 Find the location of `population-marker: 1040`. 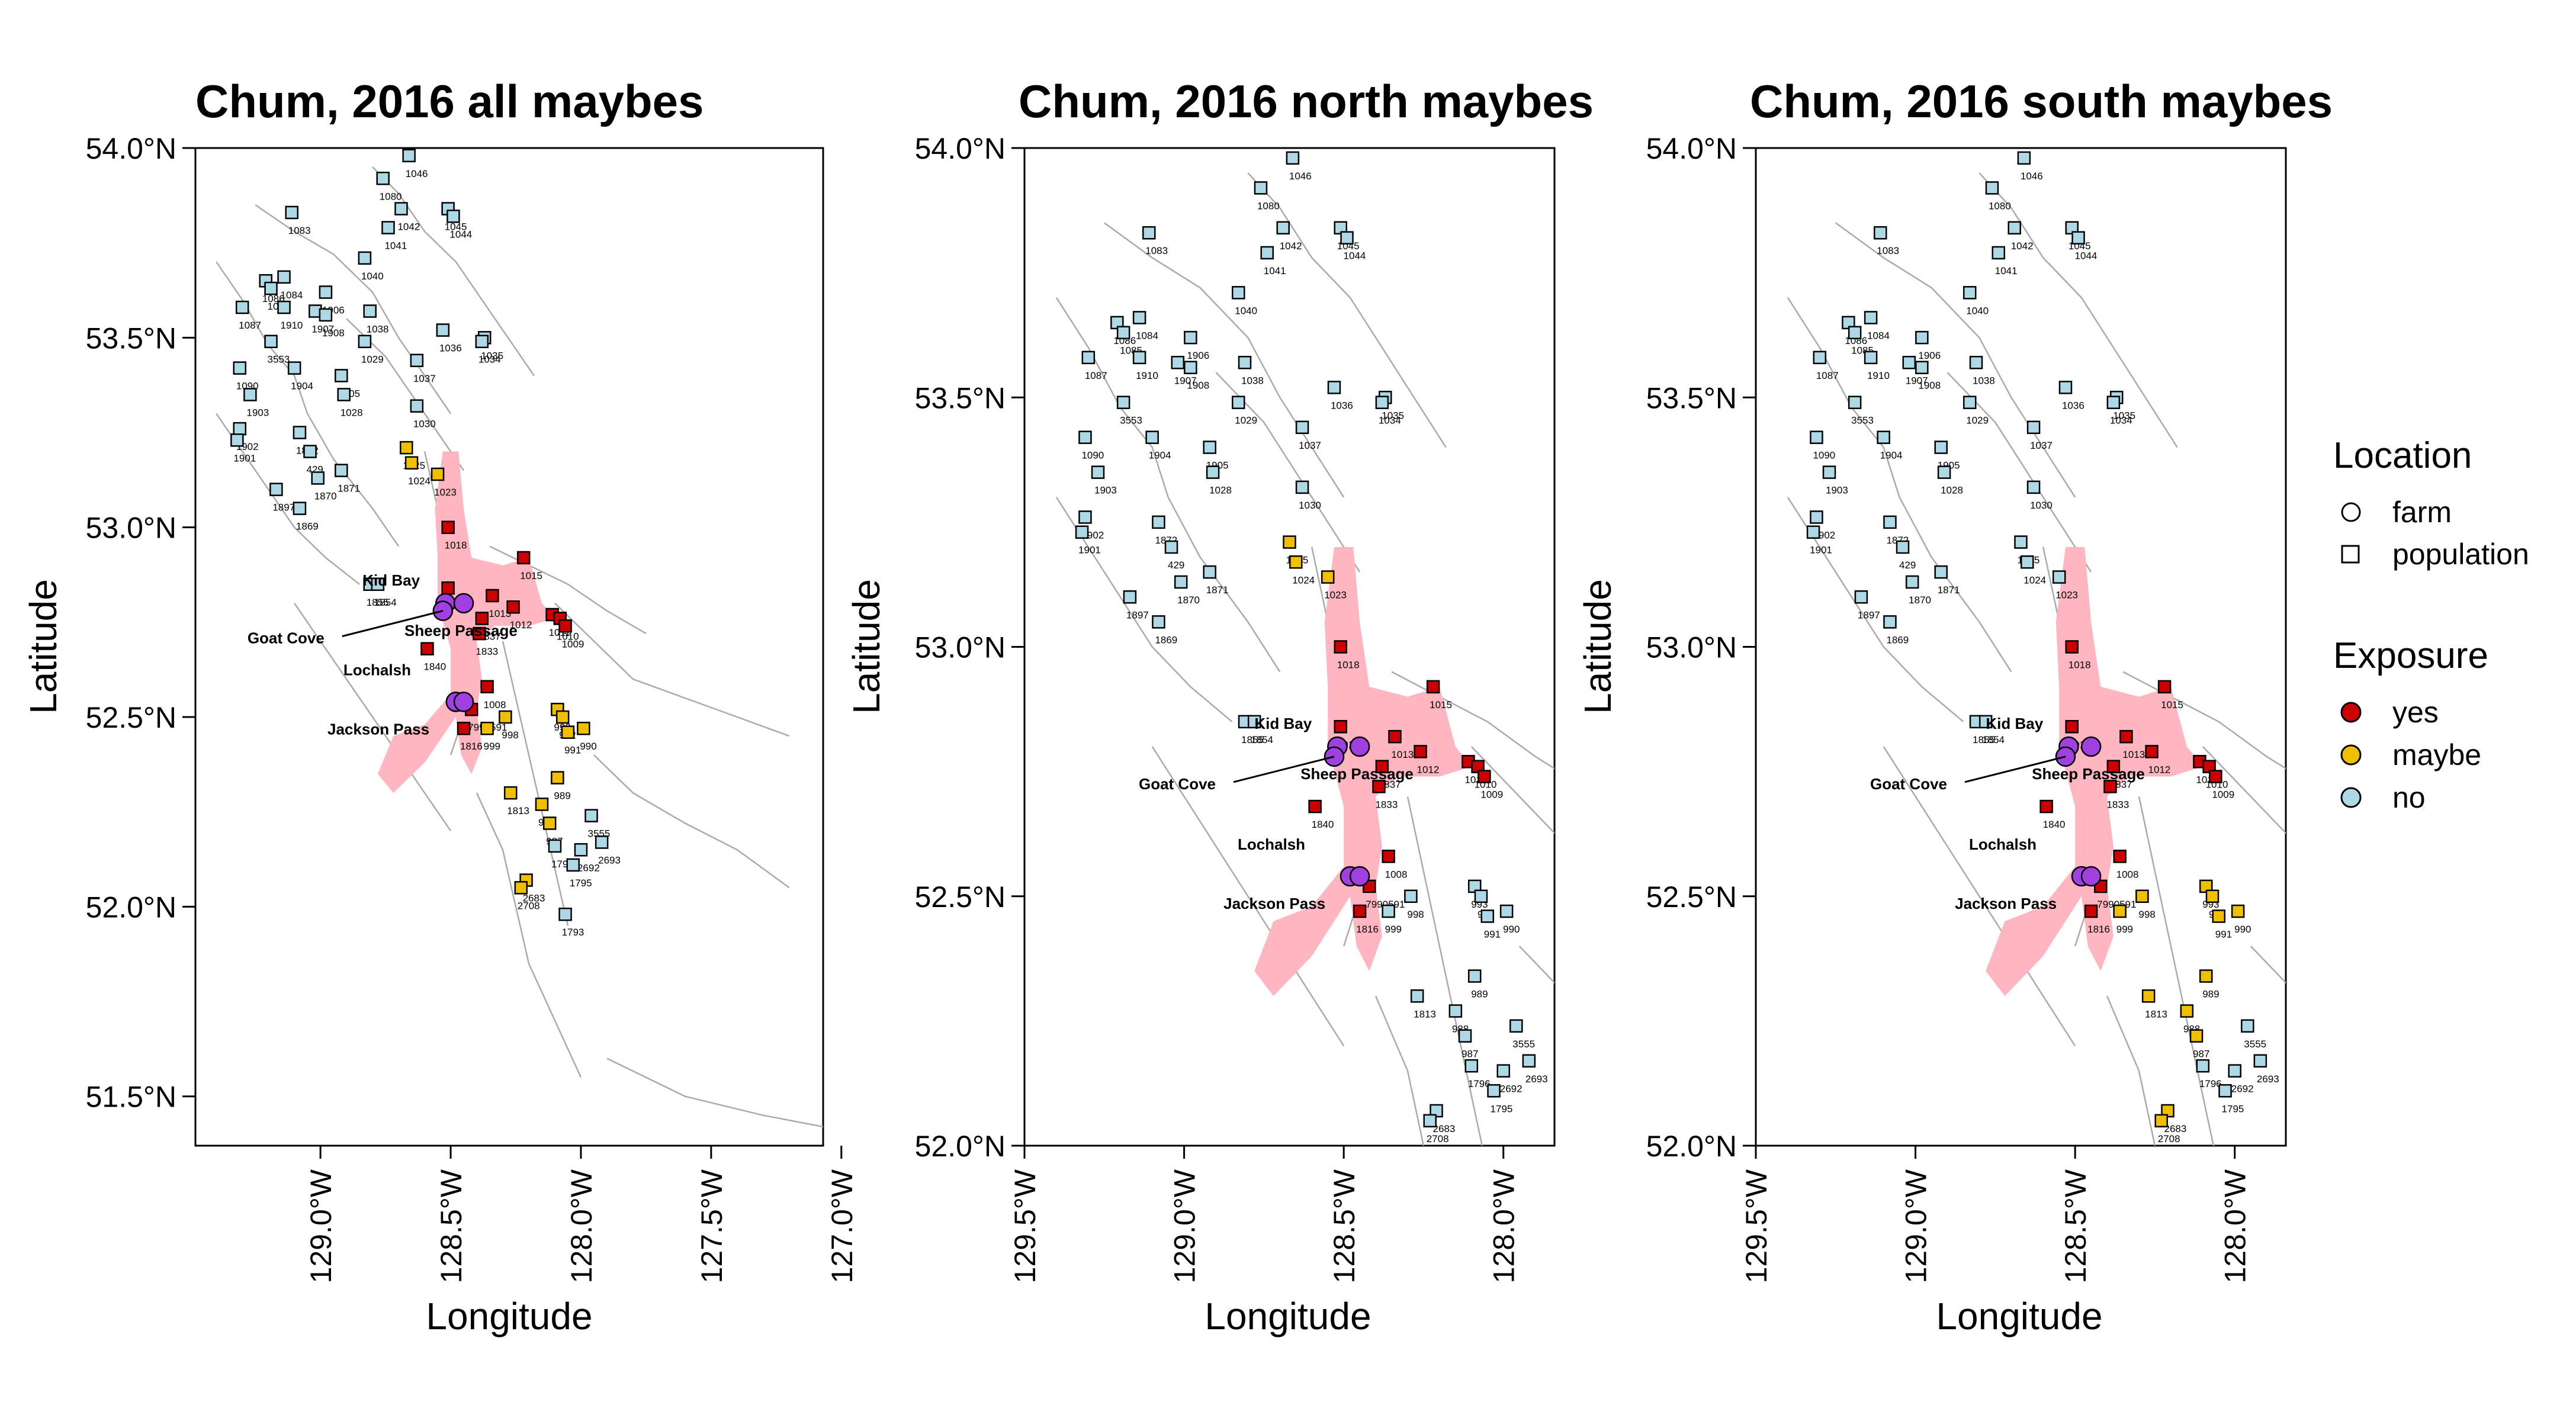

population-marker: 1040 is located at coordinates (371, 266).